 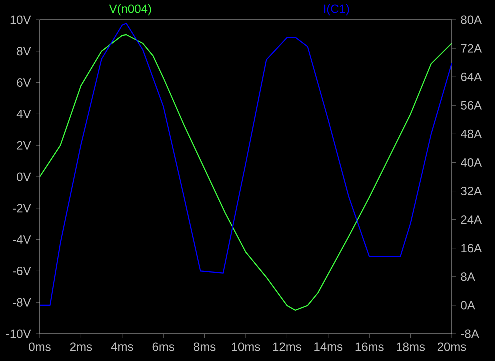 I want to click on y-tick-label: 4V, so click(x=24, y=114).